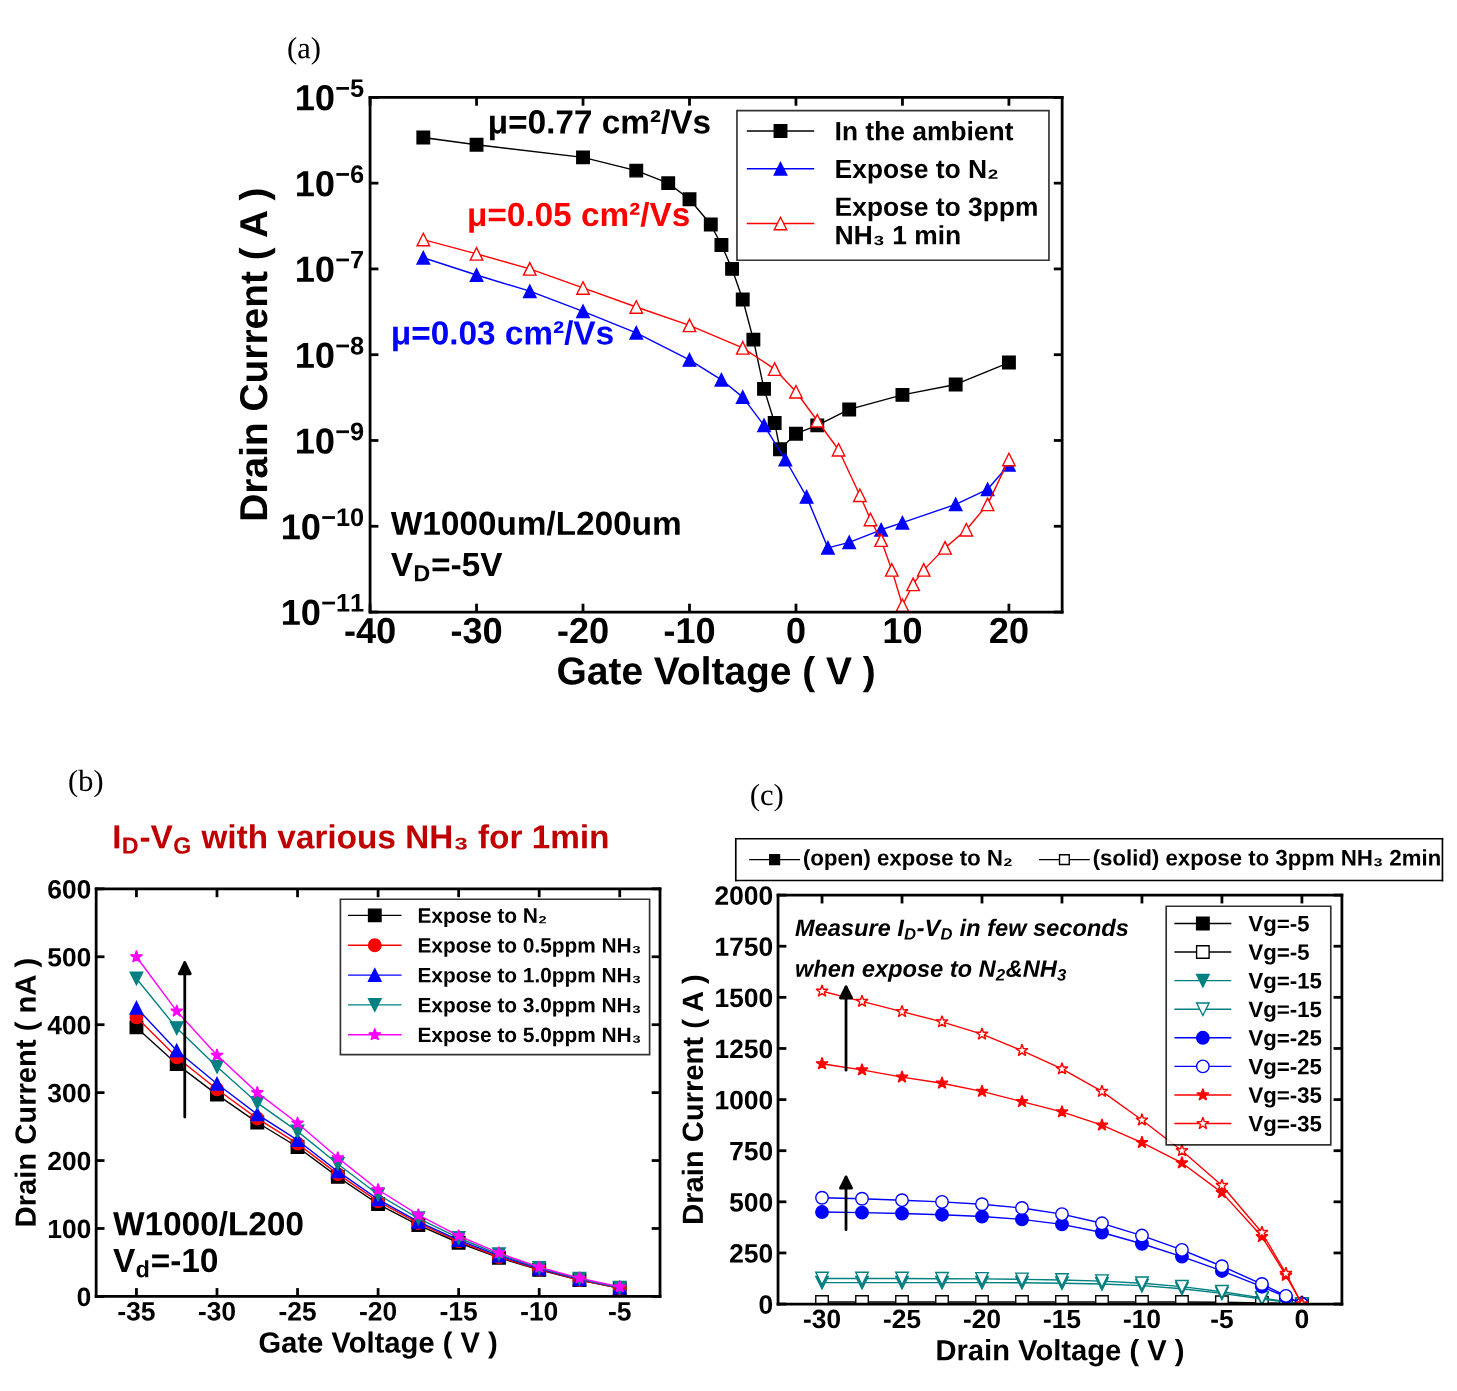 This screenshot has width=1457, height=1391. I want to click on y-tick-label: 300, so click(69, 1093).